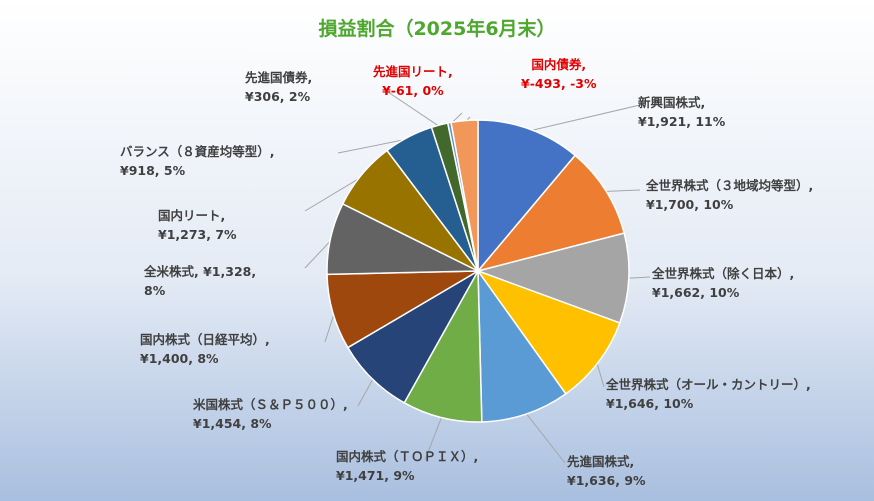 Image resolution: width=874 pixels, height=501 pixels. I want to click on data-label-value: ¥1,454, 8%, so click(232, 423).